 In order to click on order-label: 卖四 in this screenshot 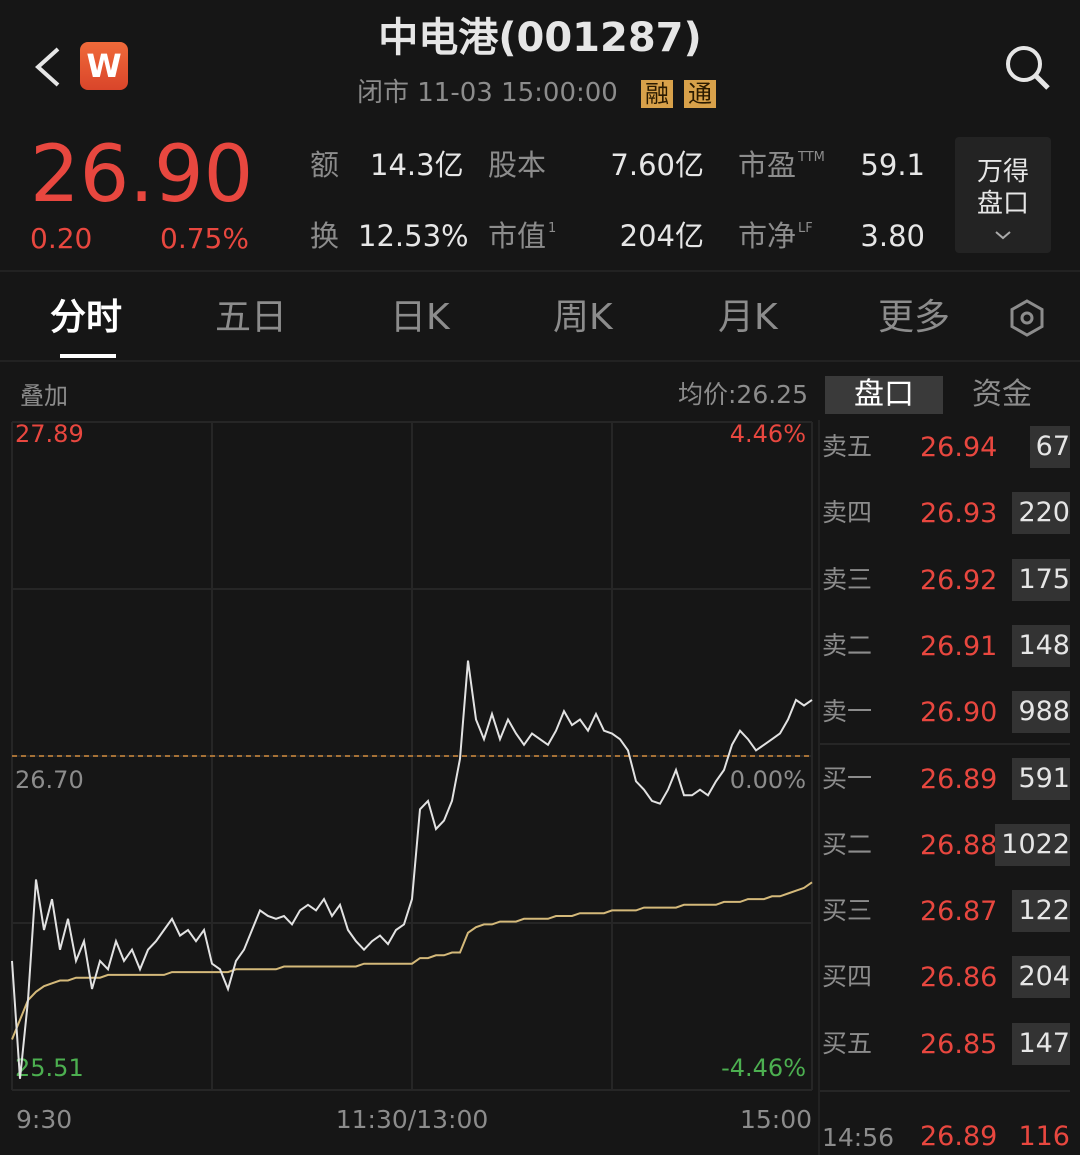, I will do `click(847, 513)`.